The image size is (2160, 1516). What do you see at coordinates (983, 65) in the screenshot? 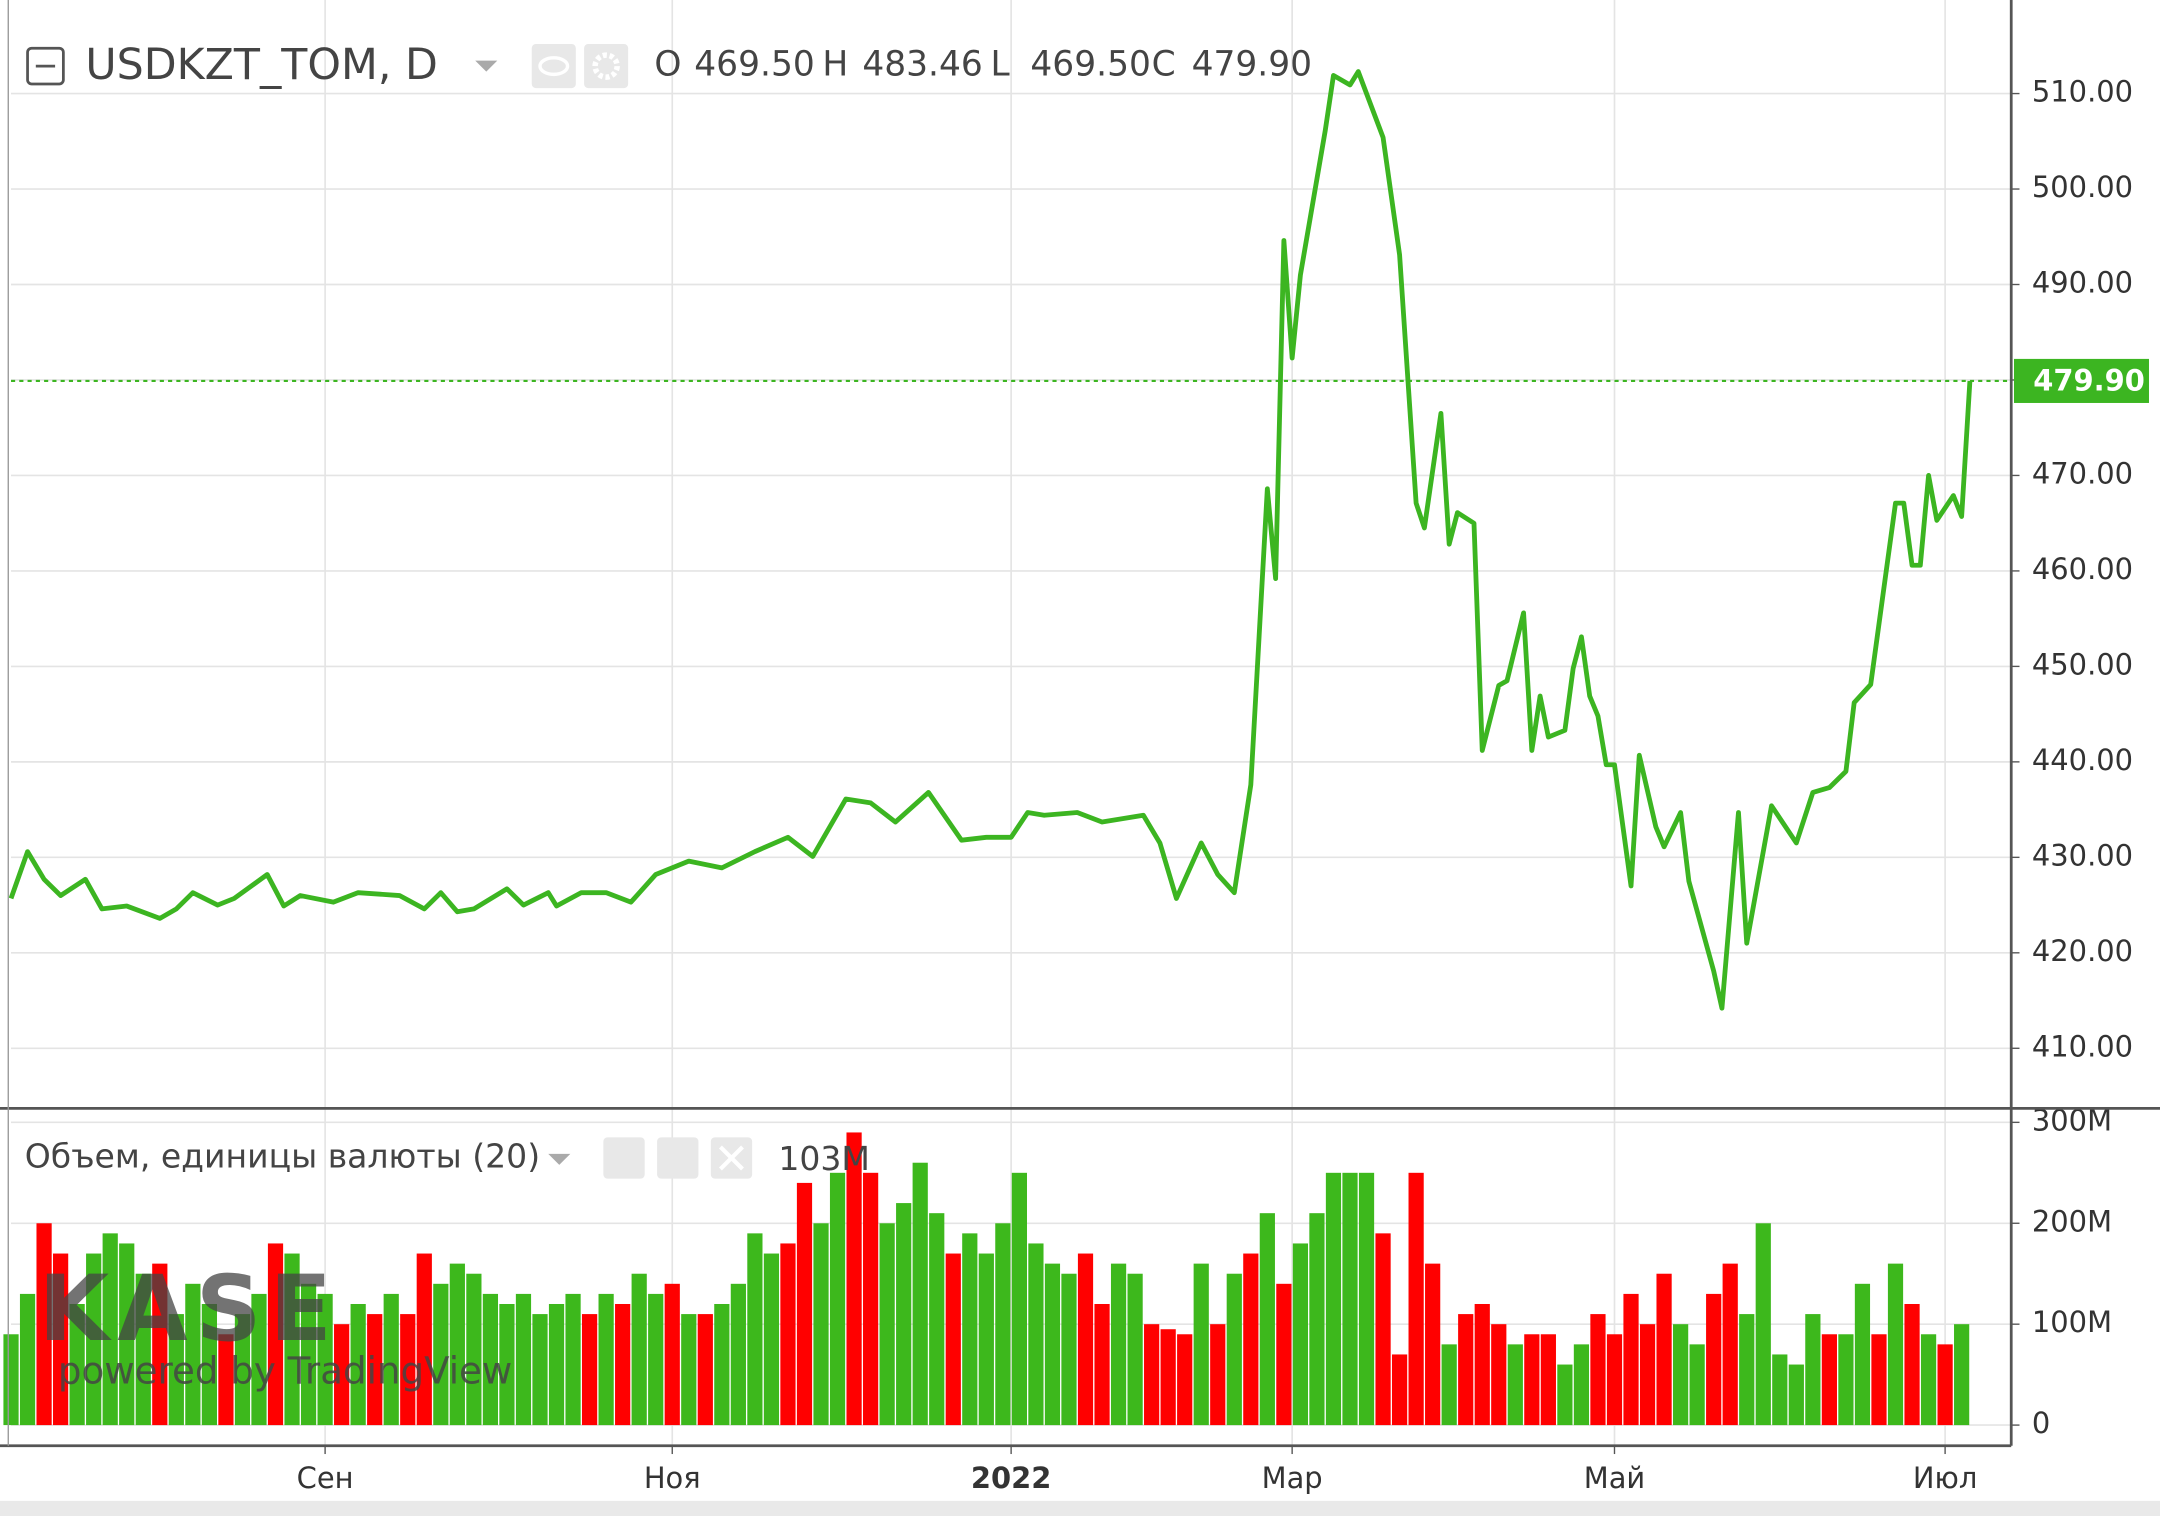
I see `ohlc-legend: O 469.50 H 483.46 L 469.50 C 479.90` at bounding box center [983, 65].